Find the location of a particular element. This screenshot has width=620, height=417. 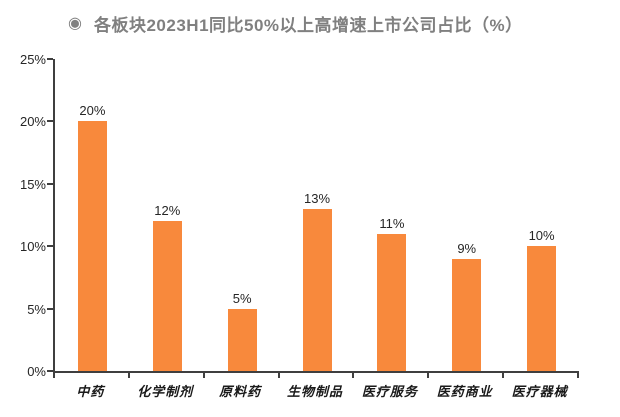

chart-title: 各板块2023H1同比50%以上高增速上市公司占比（%） is located at coordinates (308, 25).